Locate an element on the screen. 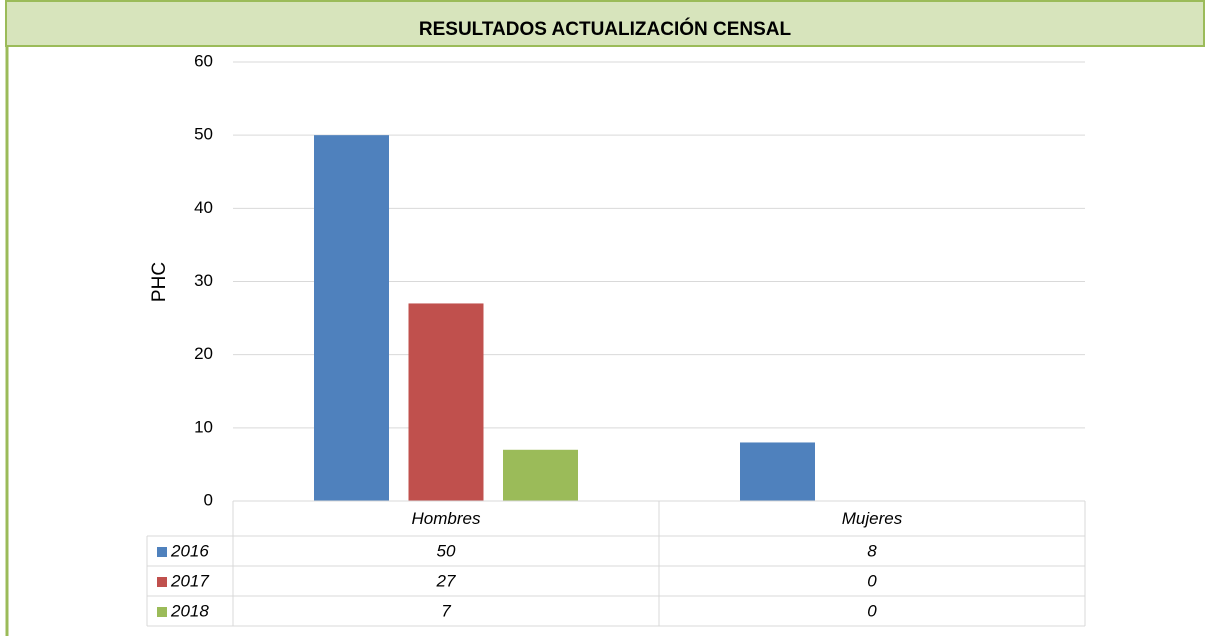 Image resolution: width=1205 pixels, height=636 pixels. x-tick-label: Mujeres is located at coordinates (872, 518).